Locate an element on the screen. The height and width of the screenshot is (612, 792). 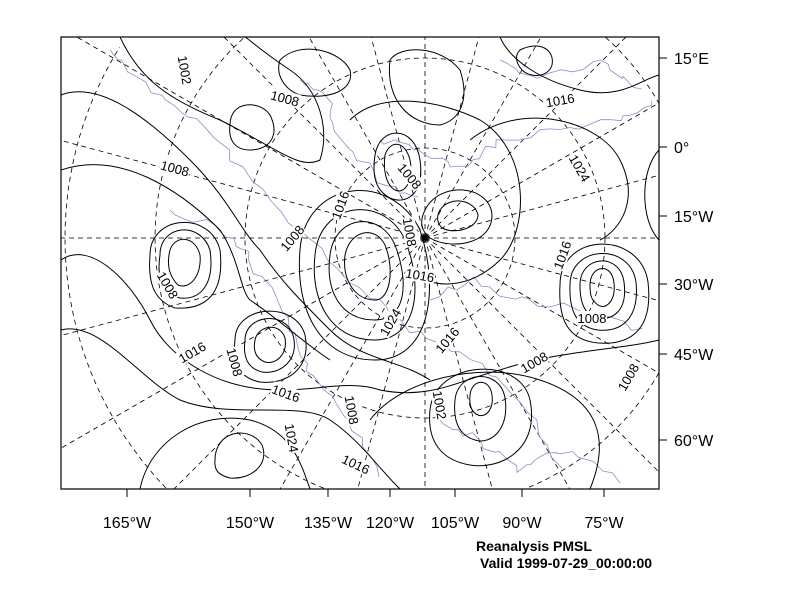
contour-label: 1024 is located at coordinates (292, 438).